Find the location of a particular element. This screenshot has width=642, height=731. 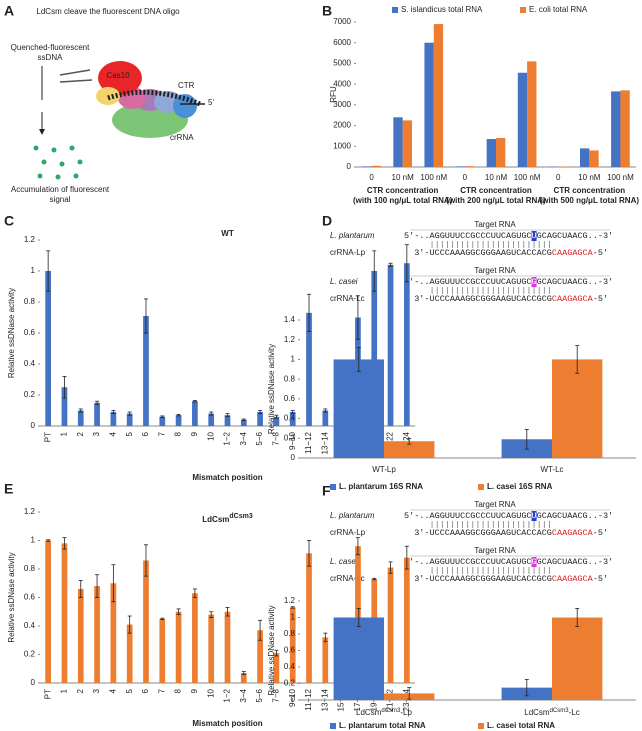

cas10-label: Cas10 is located at coordinates (118, 75).